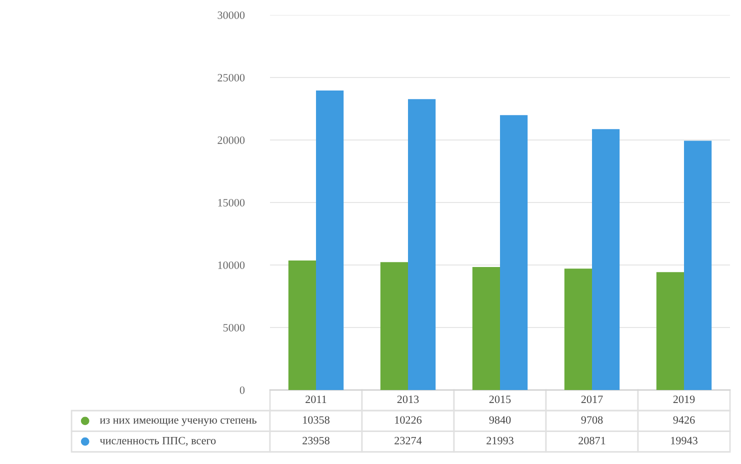 The image size is (741, 464). What do you see at coordinates (592, 440) in the screenshot?
I see `data-label: 20871` at bounding box center [592, 440].